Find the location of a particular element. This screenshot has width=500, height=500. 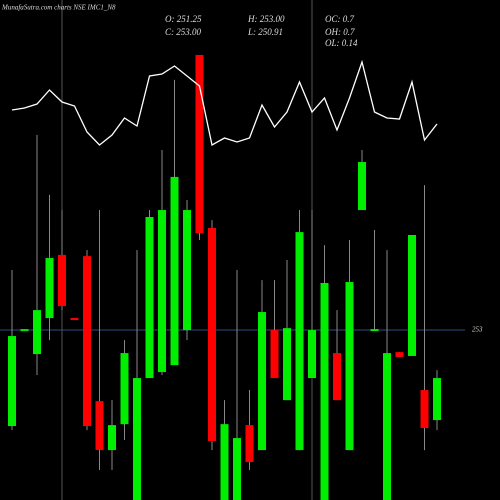

info: OC: 0.7 is located at coordinates (339, 19).